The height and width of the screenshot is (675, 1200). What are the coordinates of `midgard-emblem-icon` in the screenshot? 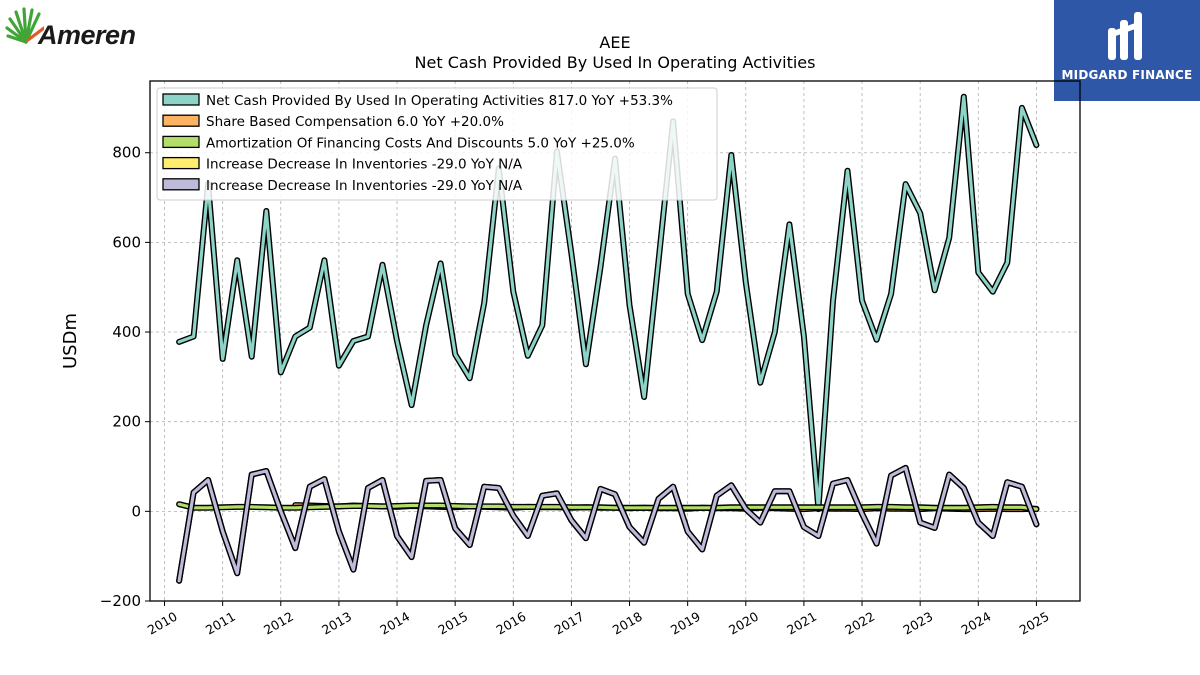 It's located at (1125, 36).